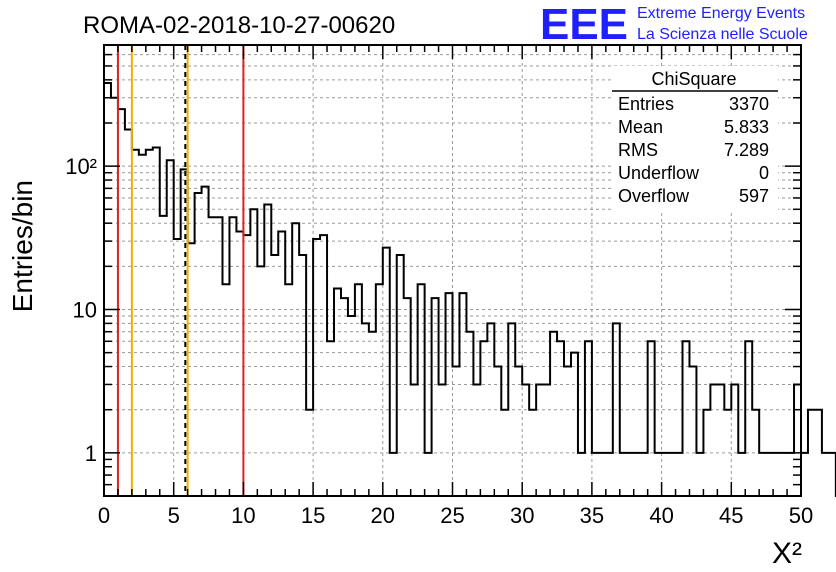 This screenshot has width=836, height=572. I want to click on marker-lines-layer, so click(180, 270).